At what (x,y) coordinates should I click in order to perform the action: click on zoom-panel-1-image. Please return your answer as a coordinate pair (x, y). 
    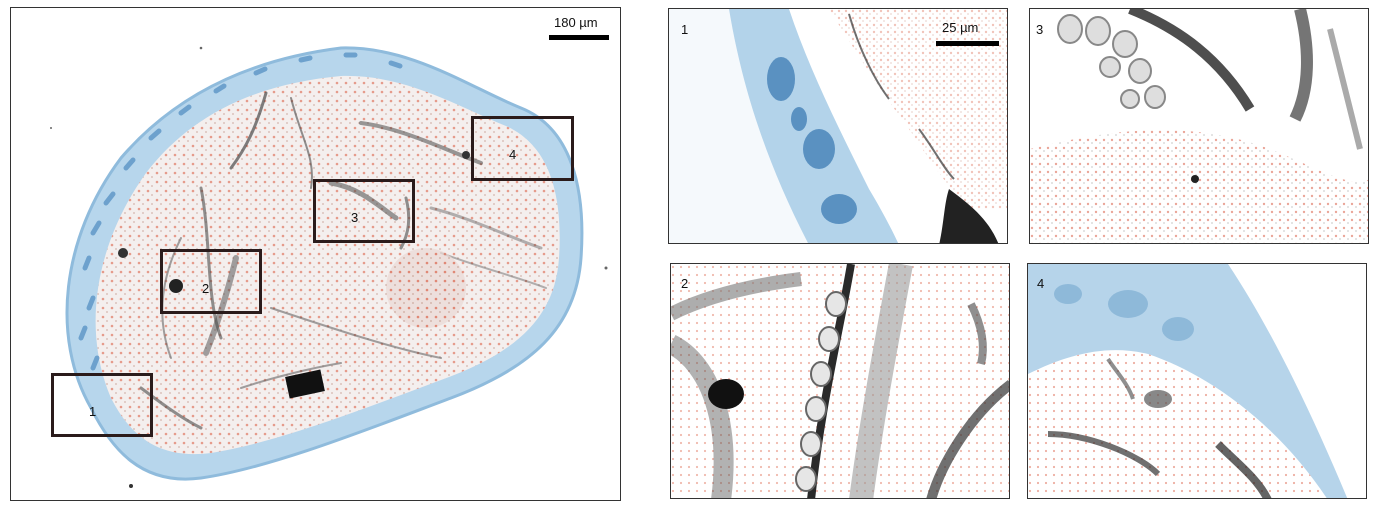
    Looking at the image, I should click on (838, 126).